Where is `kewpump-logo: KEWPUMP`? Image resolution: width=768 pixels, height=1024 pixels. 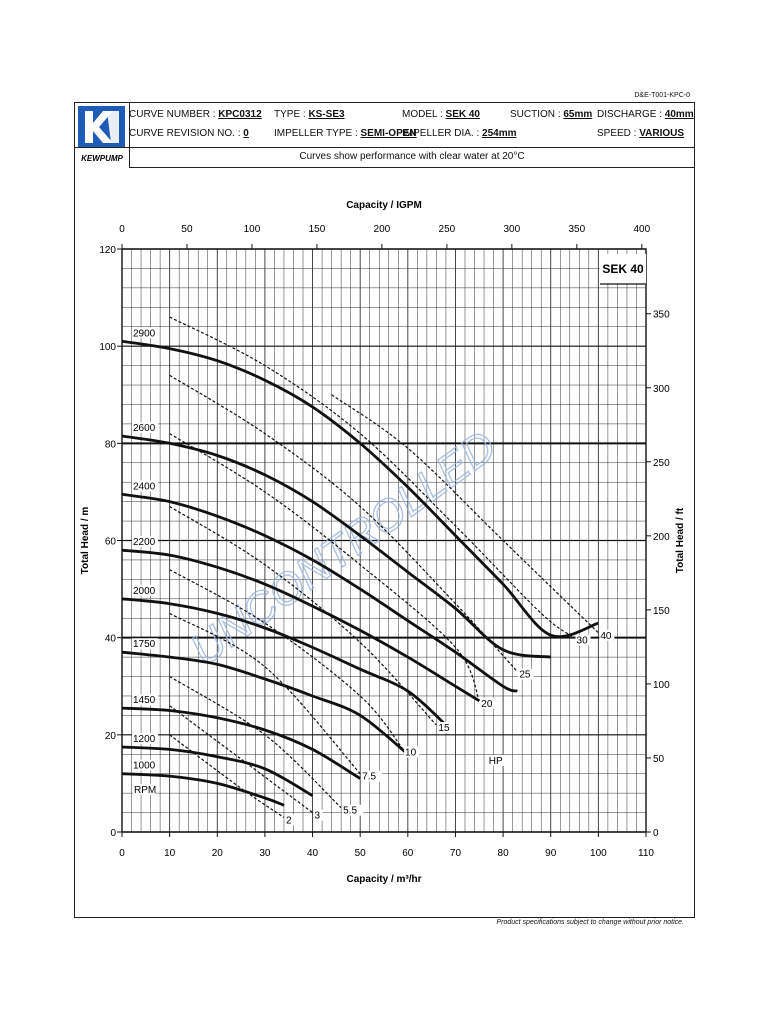
kewpump-logo: KEWPUMP is located at coordinates (102, 135).